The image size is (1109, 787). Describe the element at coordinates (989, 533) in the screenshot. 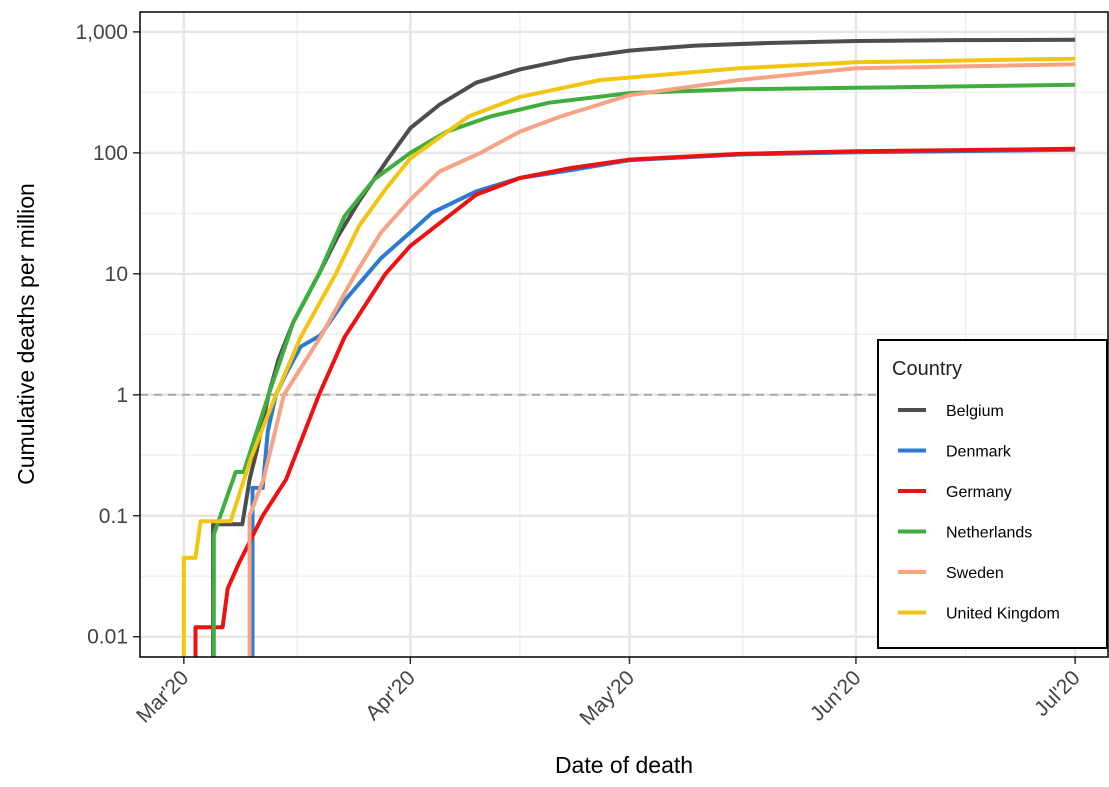

I see `legend-label: Netherlands` at that location.